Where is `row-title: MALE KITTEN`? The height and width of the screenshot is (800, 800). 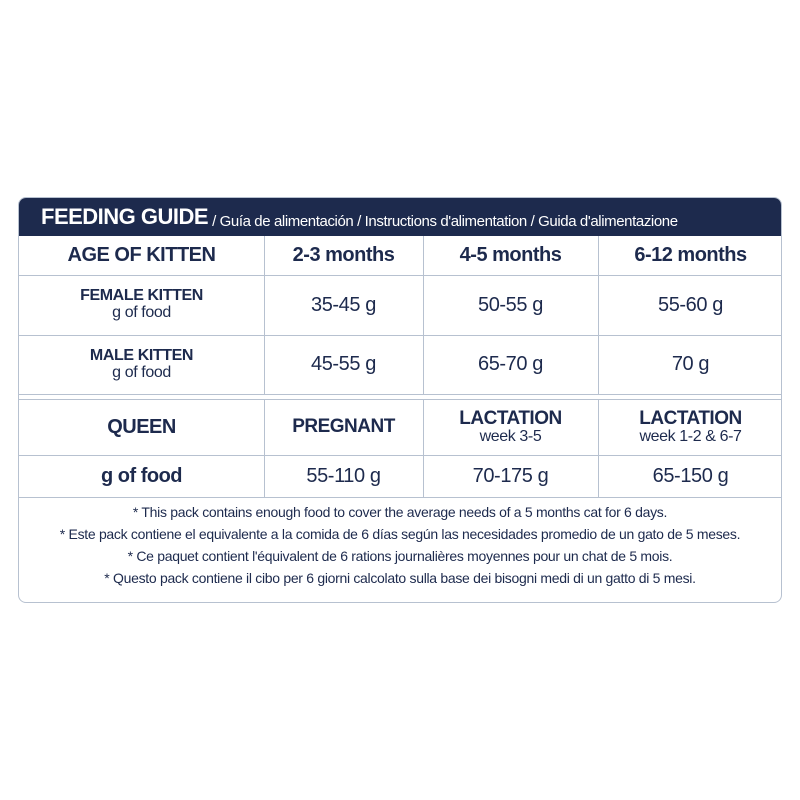
row-title: MALE KITTEN is located at coordinates (141, 355).